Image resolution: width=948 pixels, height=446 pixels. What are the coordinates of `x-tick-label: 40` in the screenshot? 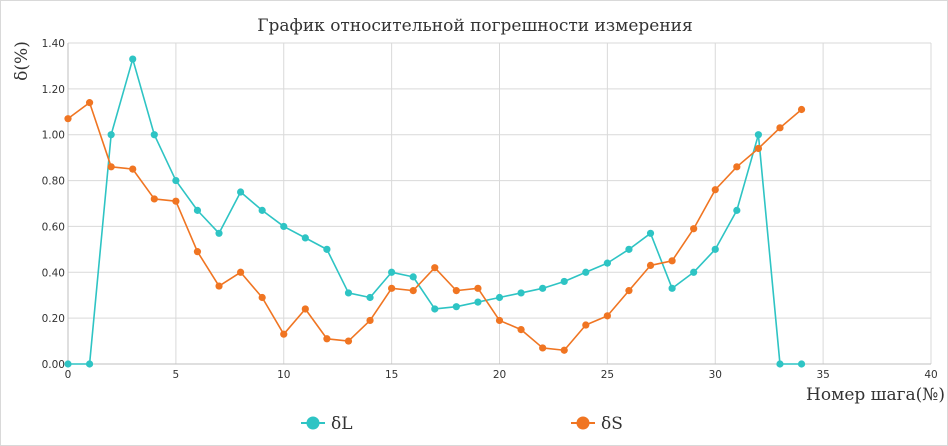 It's located at (930, 375).